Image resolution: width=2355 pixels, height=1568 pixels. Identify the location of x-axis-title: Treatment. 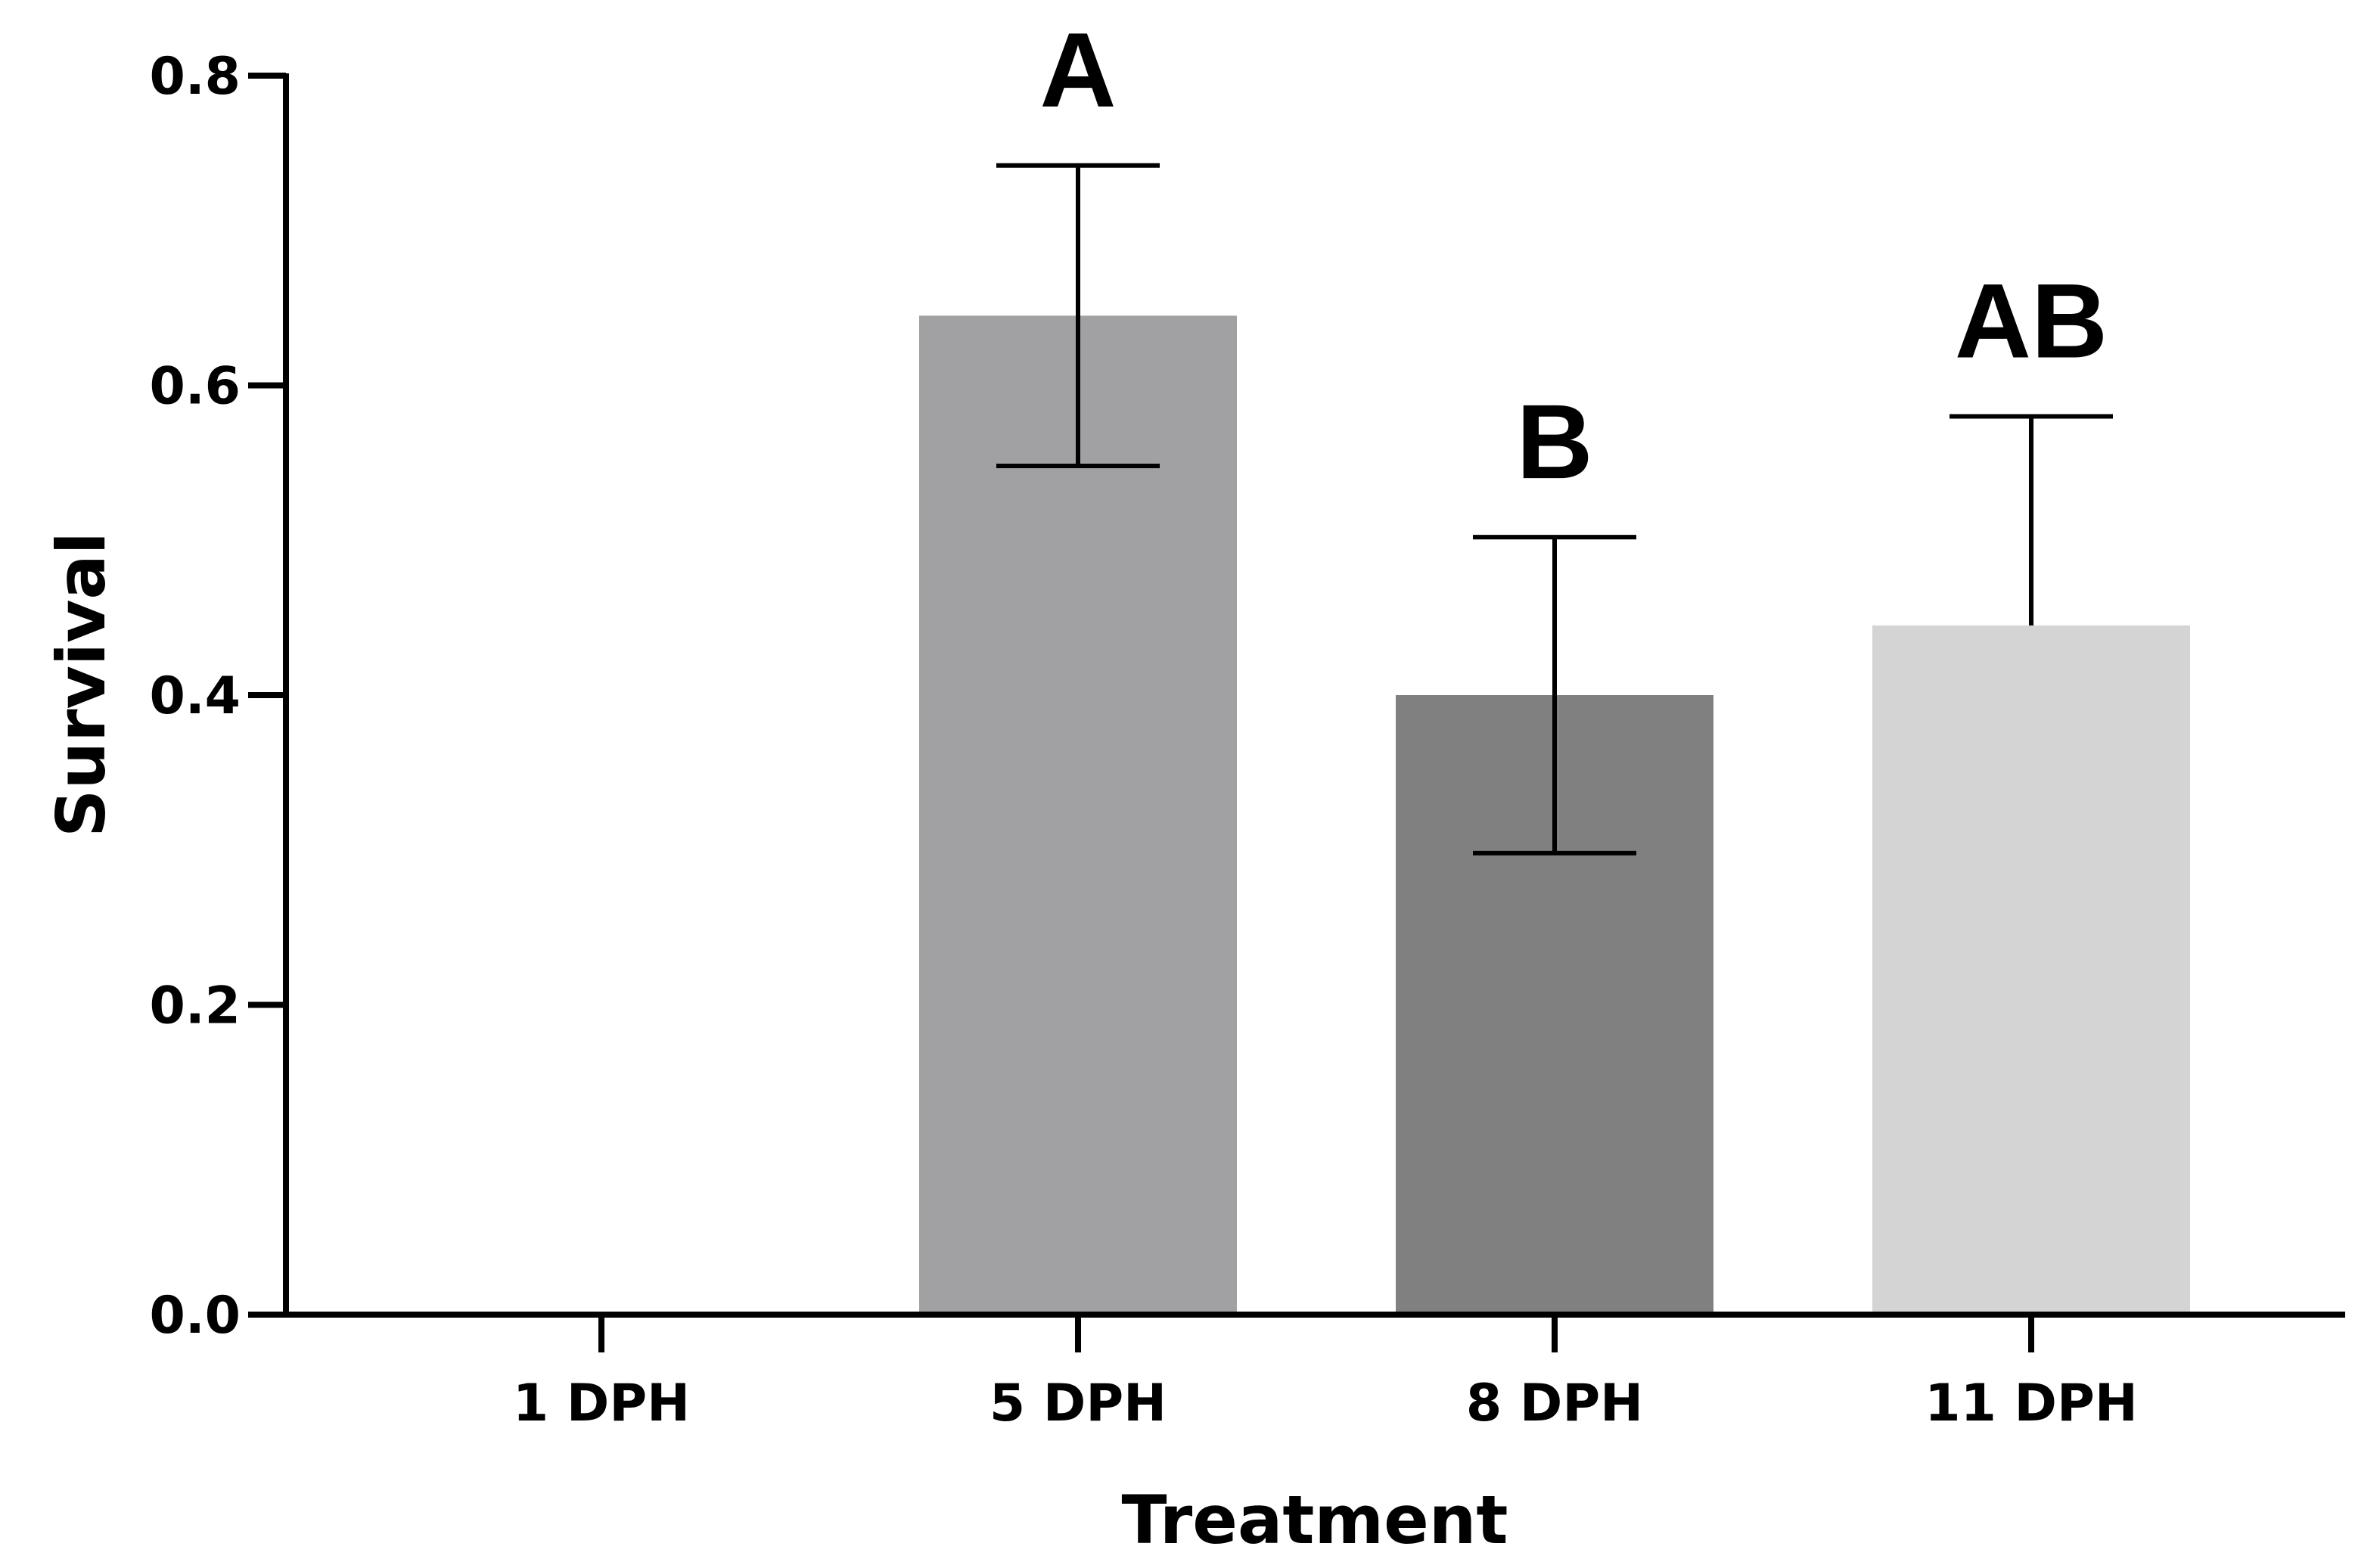
(1315, 1520).